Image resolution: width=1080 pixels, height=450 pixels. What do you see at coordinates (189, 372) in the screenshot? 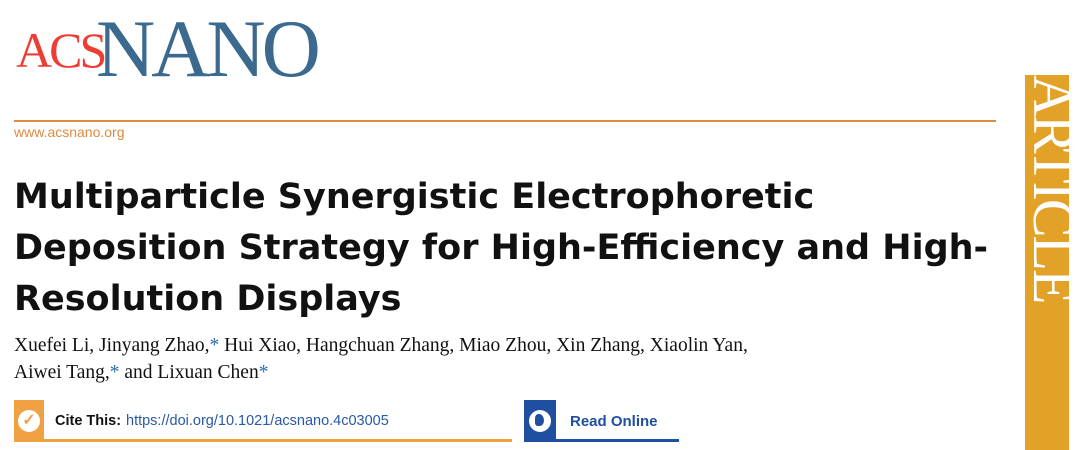
I see `authors-text: and Lixuan Chen` at bounding box center [189, 372].